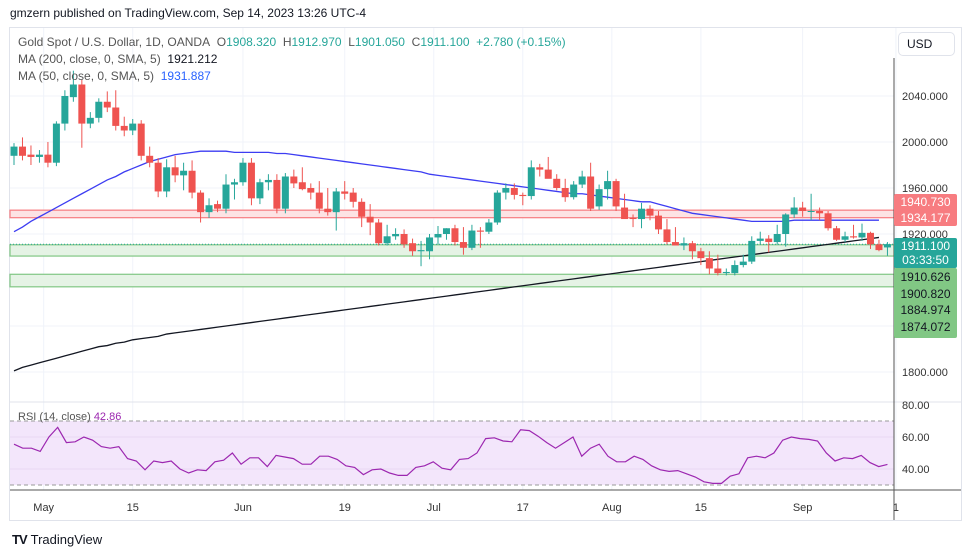 This screenshot has height=557, width=970. What do you see at coordinates (287, 42) in the screenshot?
I see `high-label: H` at bounding box center [287, 42].